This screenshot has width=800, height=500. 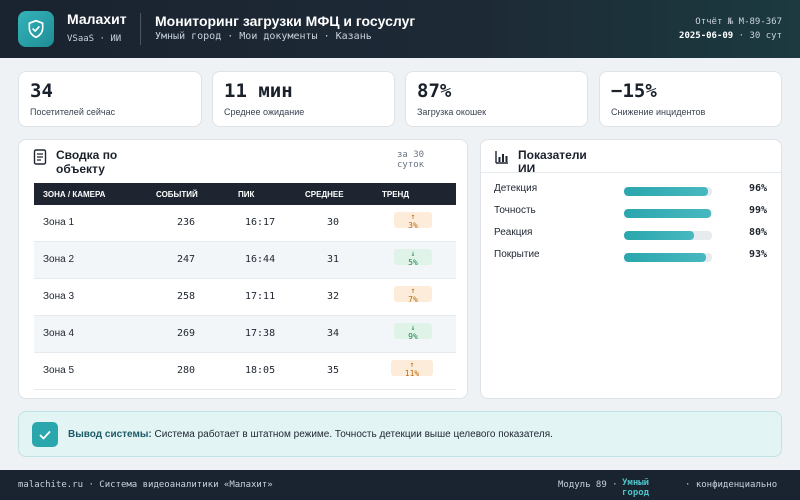 I want to click on kpi-card-load: 87% Загрузка окошек, so click(x=496, y=99).